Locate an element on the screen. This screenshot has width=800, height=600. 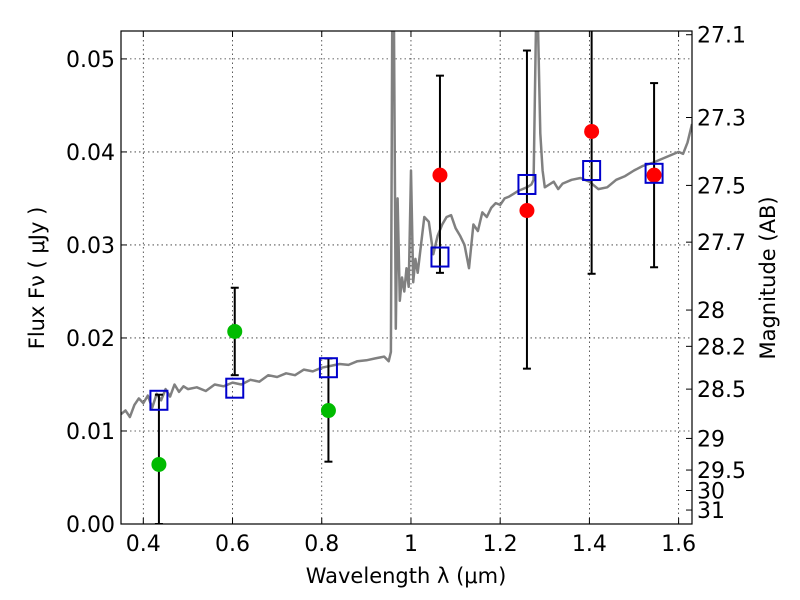
x-tick-label: 1.4 is located at coordinates (589, 544).